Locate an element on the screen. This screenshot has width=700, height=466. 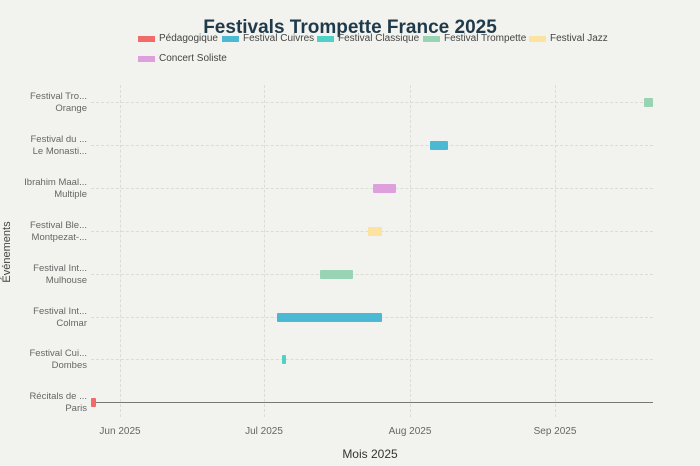
x-tick-jun: Jun 2025 is located at coordinates (120, 431).